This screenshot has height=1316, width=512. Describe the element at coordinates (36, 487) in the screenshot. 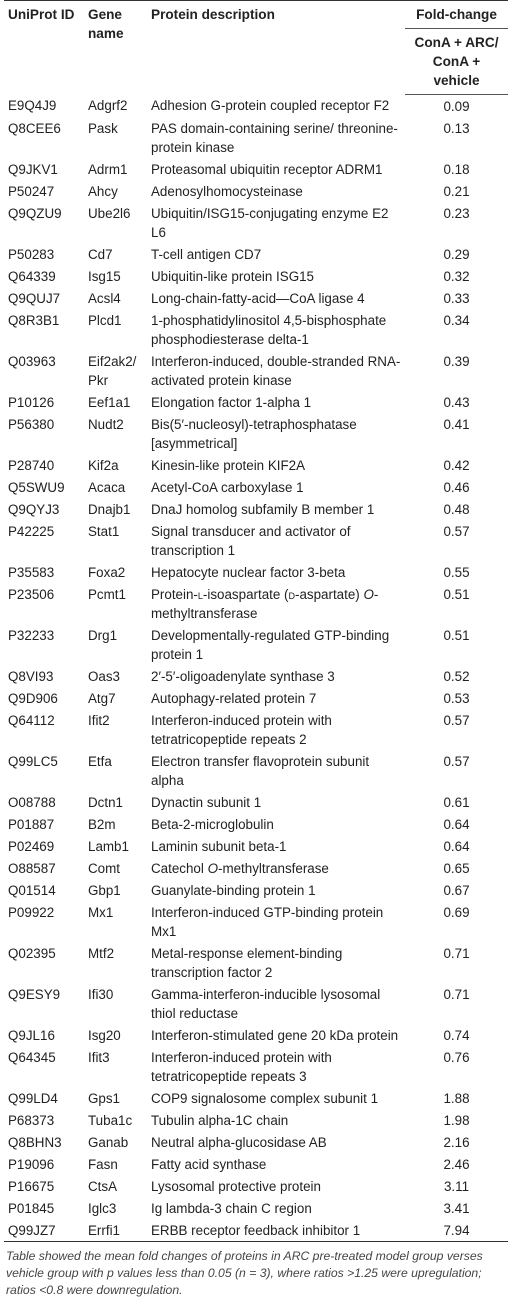

I see `uniprot-id-cell: Q5SWU9` at that location.